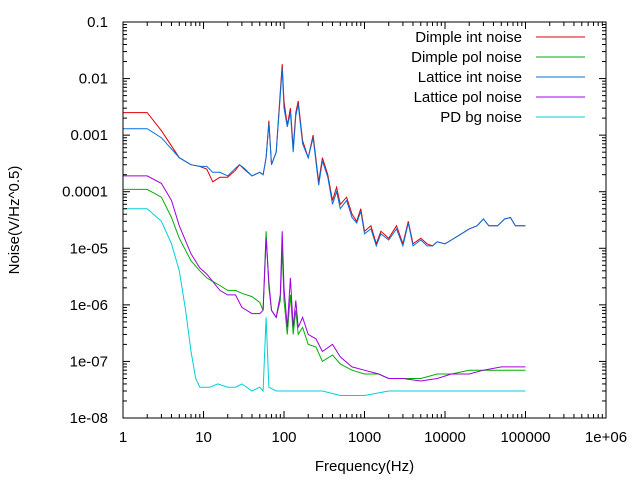 This screenshot has width=640, height=485. Describe the element at coordinates (525, 437) in the screenshot. I see `x-tick-label: 100000` at that location.